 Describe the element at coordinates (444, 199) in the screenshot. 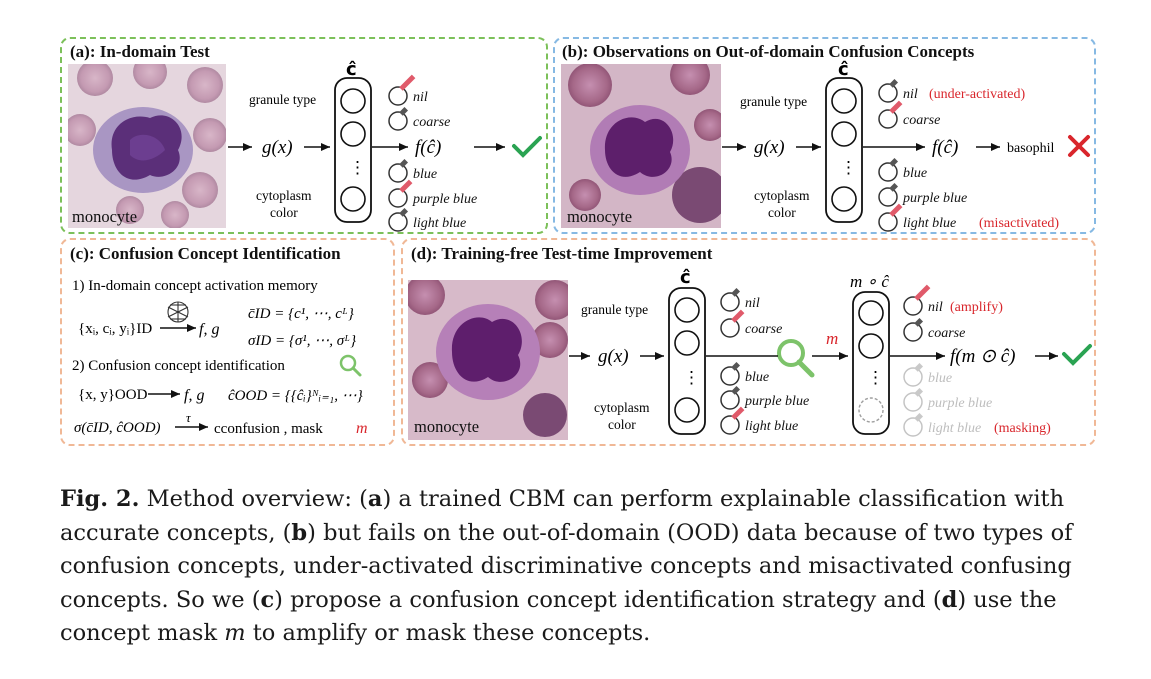

I see `a-purpleblue-icon-label: purple blue` at that location.